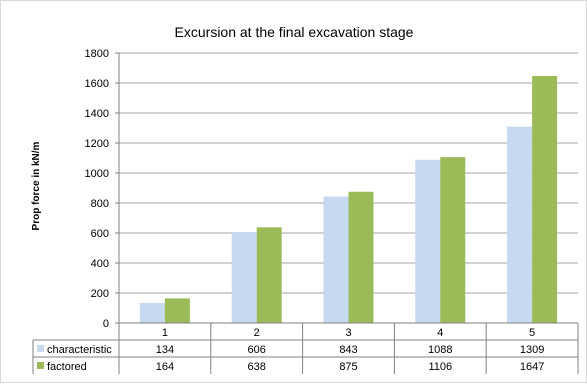  I want to click on category-label-1: 1, so click(165, 333).